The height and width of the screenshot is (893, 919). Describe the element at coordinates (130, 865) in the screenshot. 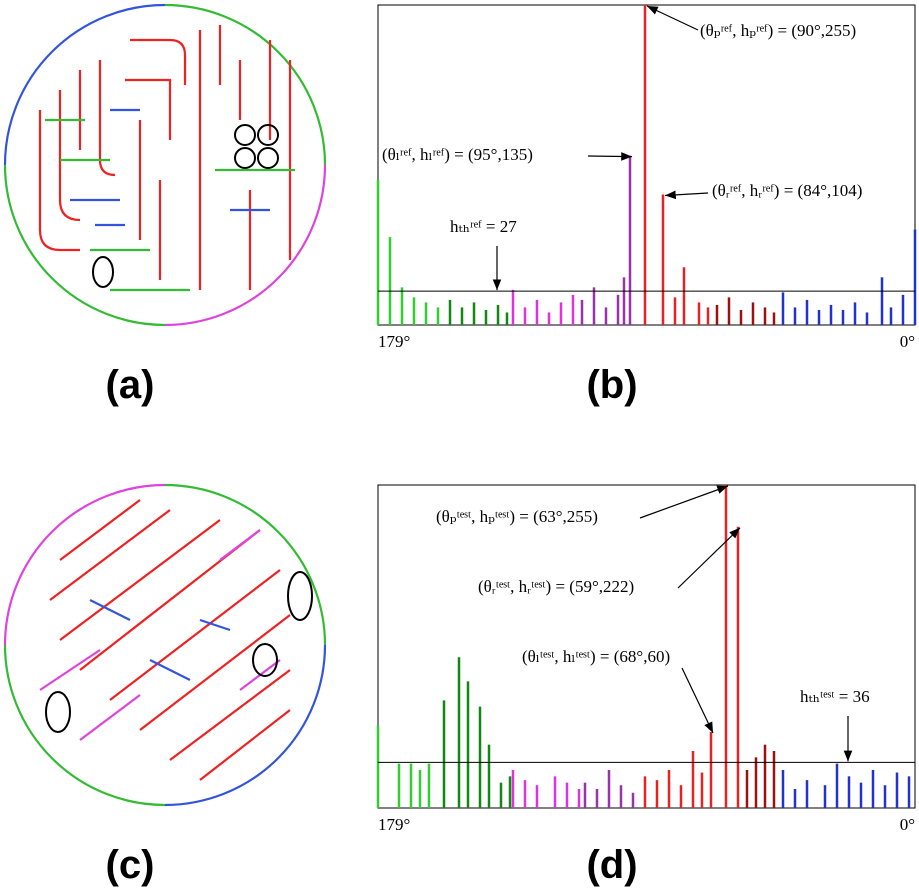

I see `panel-label: (c)` at that location.